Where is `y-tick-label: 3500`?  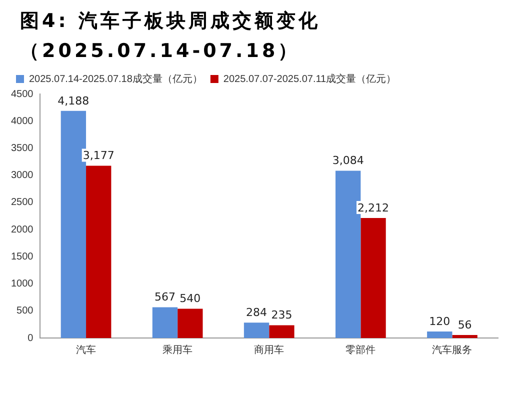
y-tick-label: 3500 is located at coordinates (22, 148).